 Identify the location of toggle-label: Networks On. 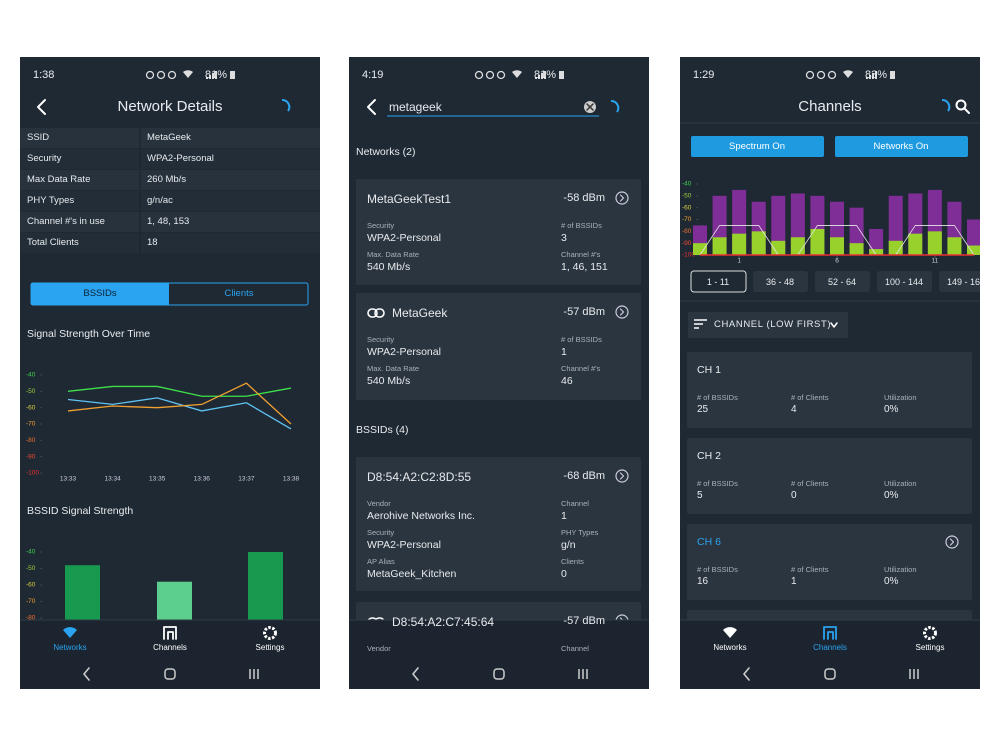
(901, 146).